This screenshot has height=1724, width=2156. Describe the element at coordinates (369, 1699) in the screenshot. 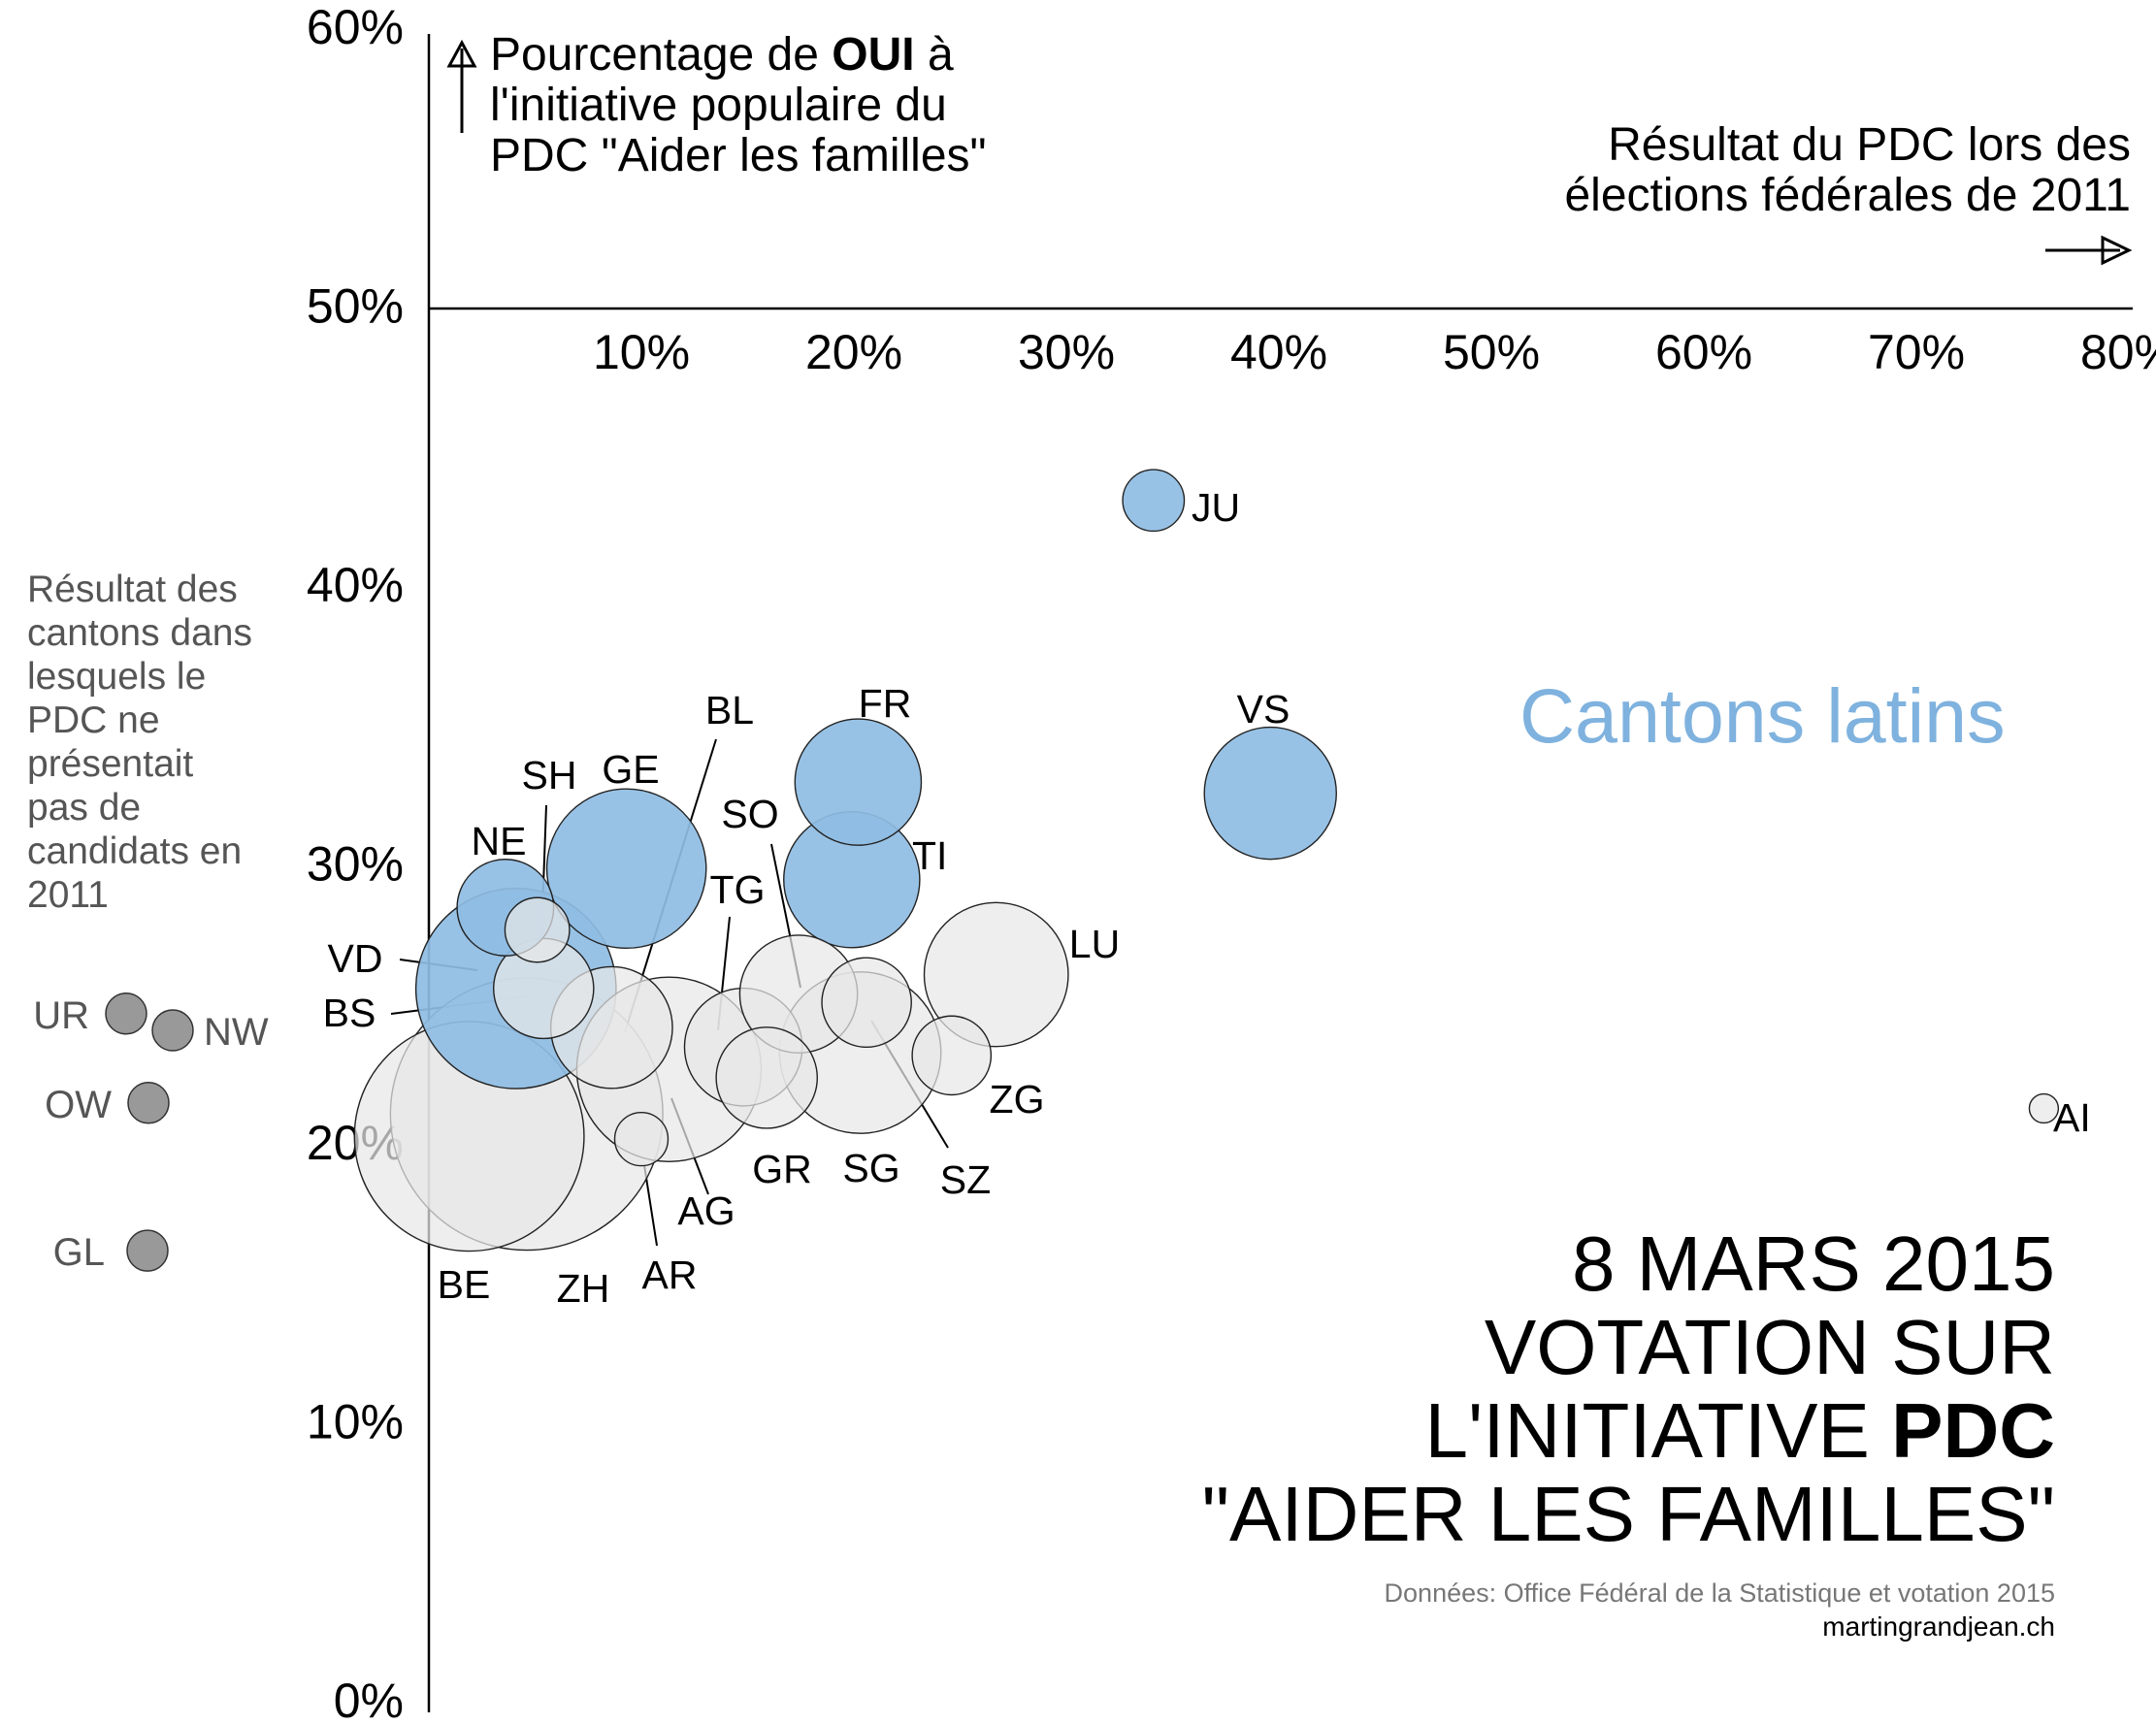

I see `y-tick-label: 0%` at that location.